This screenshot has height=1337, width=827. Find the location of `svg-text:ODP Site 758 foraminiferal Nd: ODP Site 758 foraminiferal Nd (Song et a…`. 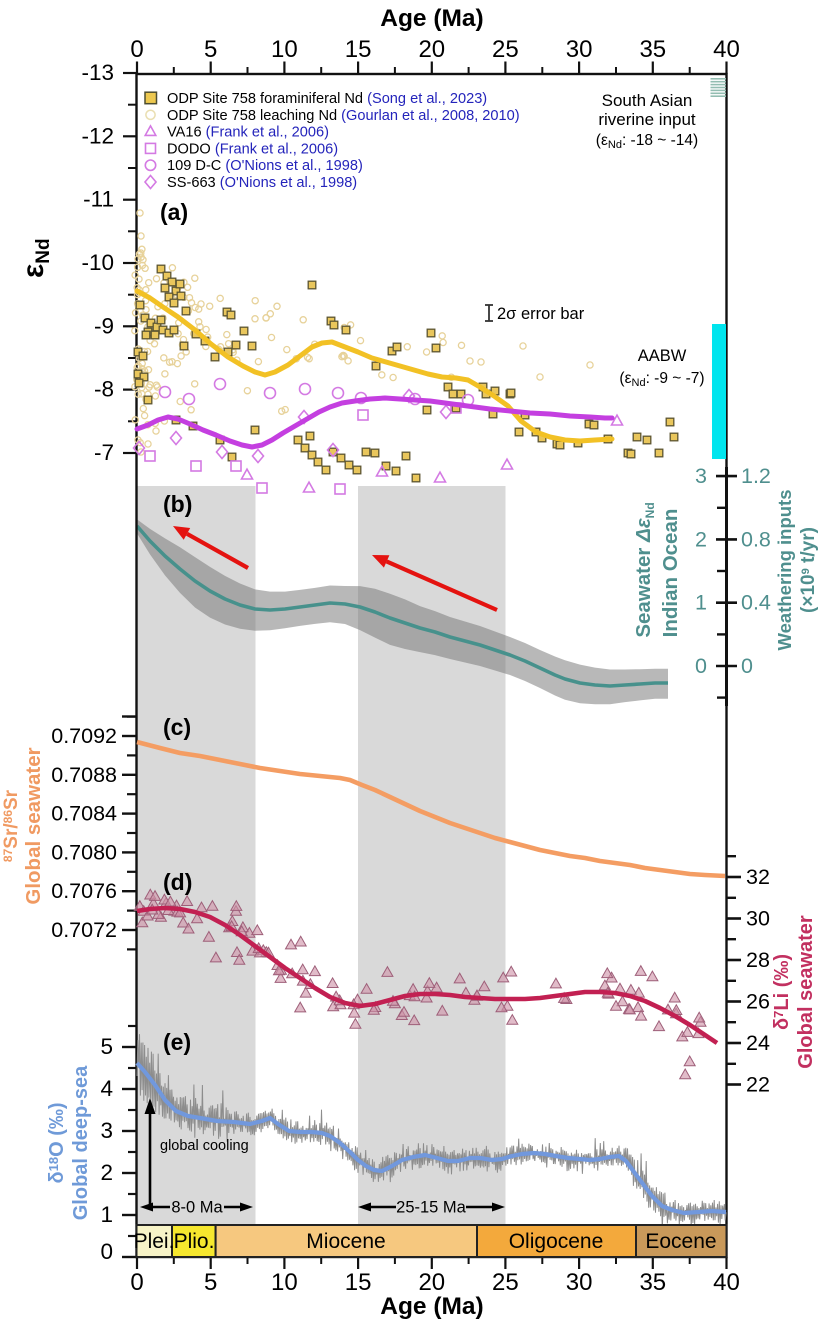

svg-text:ODP Site 758 foraminiferal Nd: ODP Site 758 foraminiferal Nd (Song et a… is located at coordinates (327, 99).